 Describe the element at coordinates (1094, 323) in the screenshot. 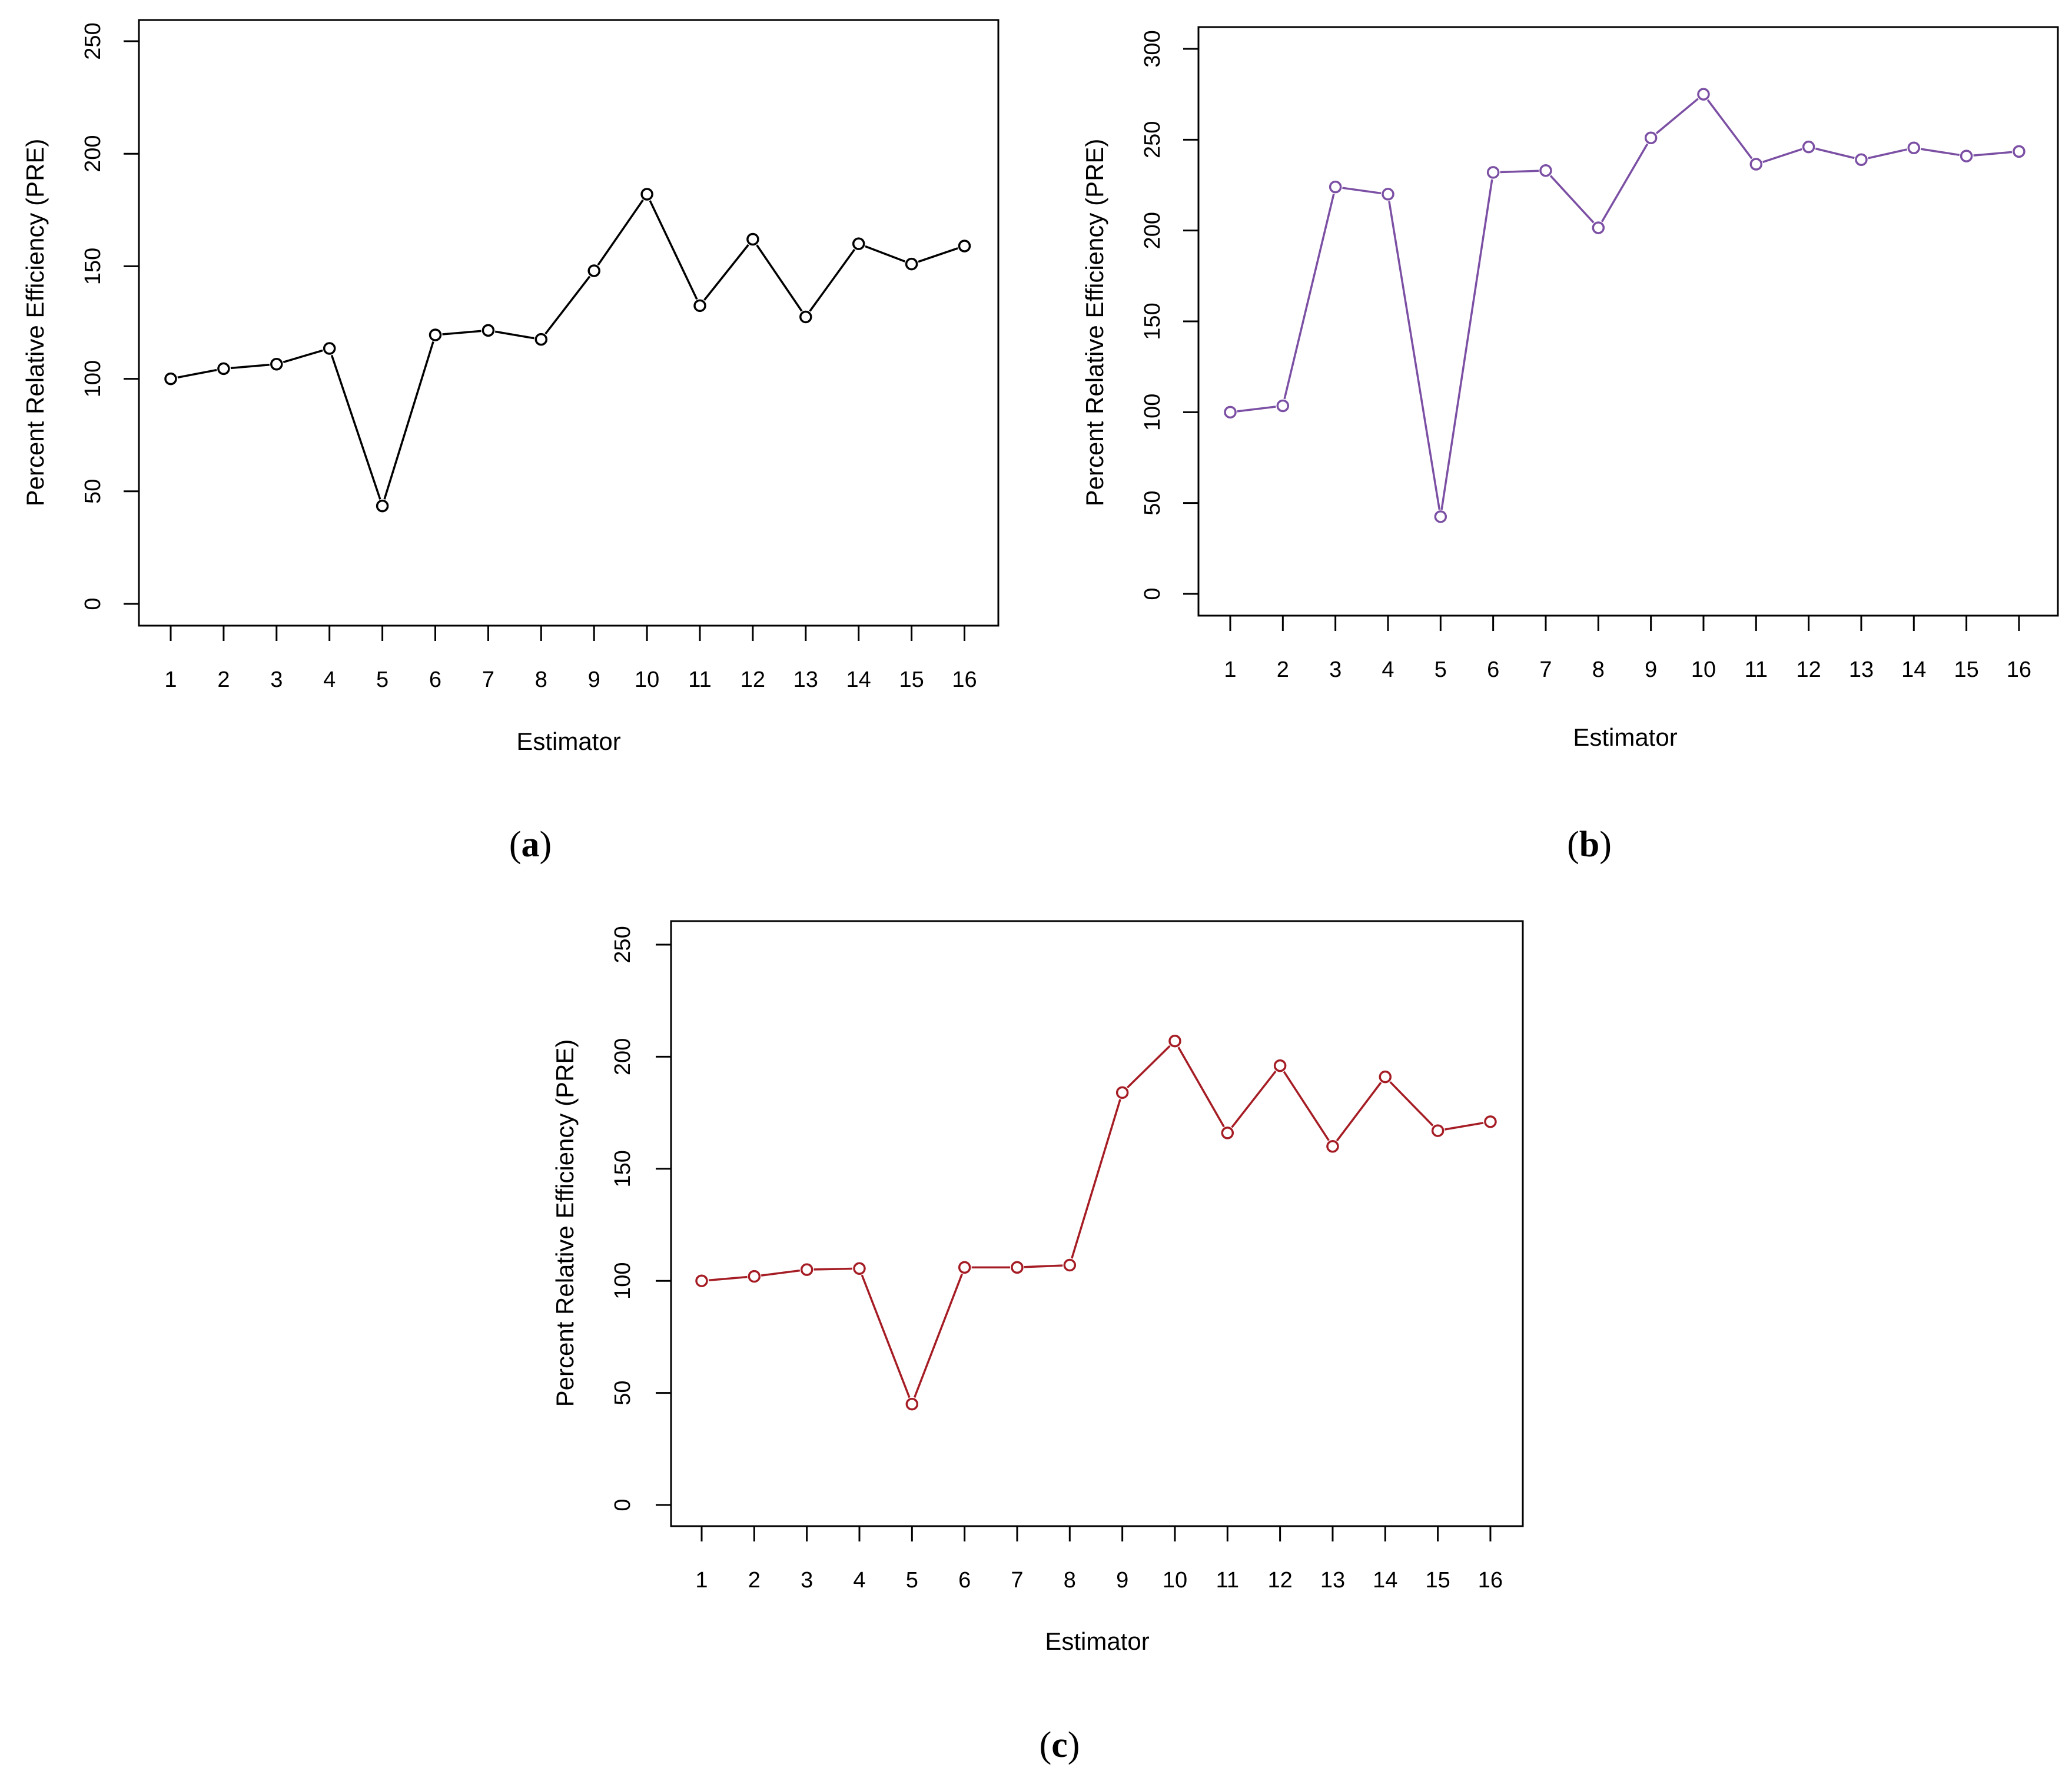

I see `ylabel-b: Percent Relative Efficiency (PRE)` at that location.